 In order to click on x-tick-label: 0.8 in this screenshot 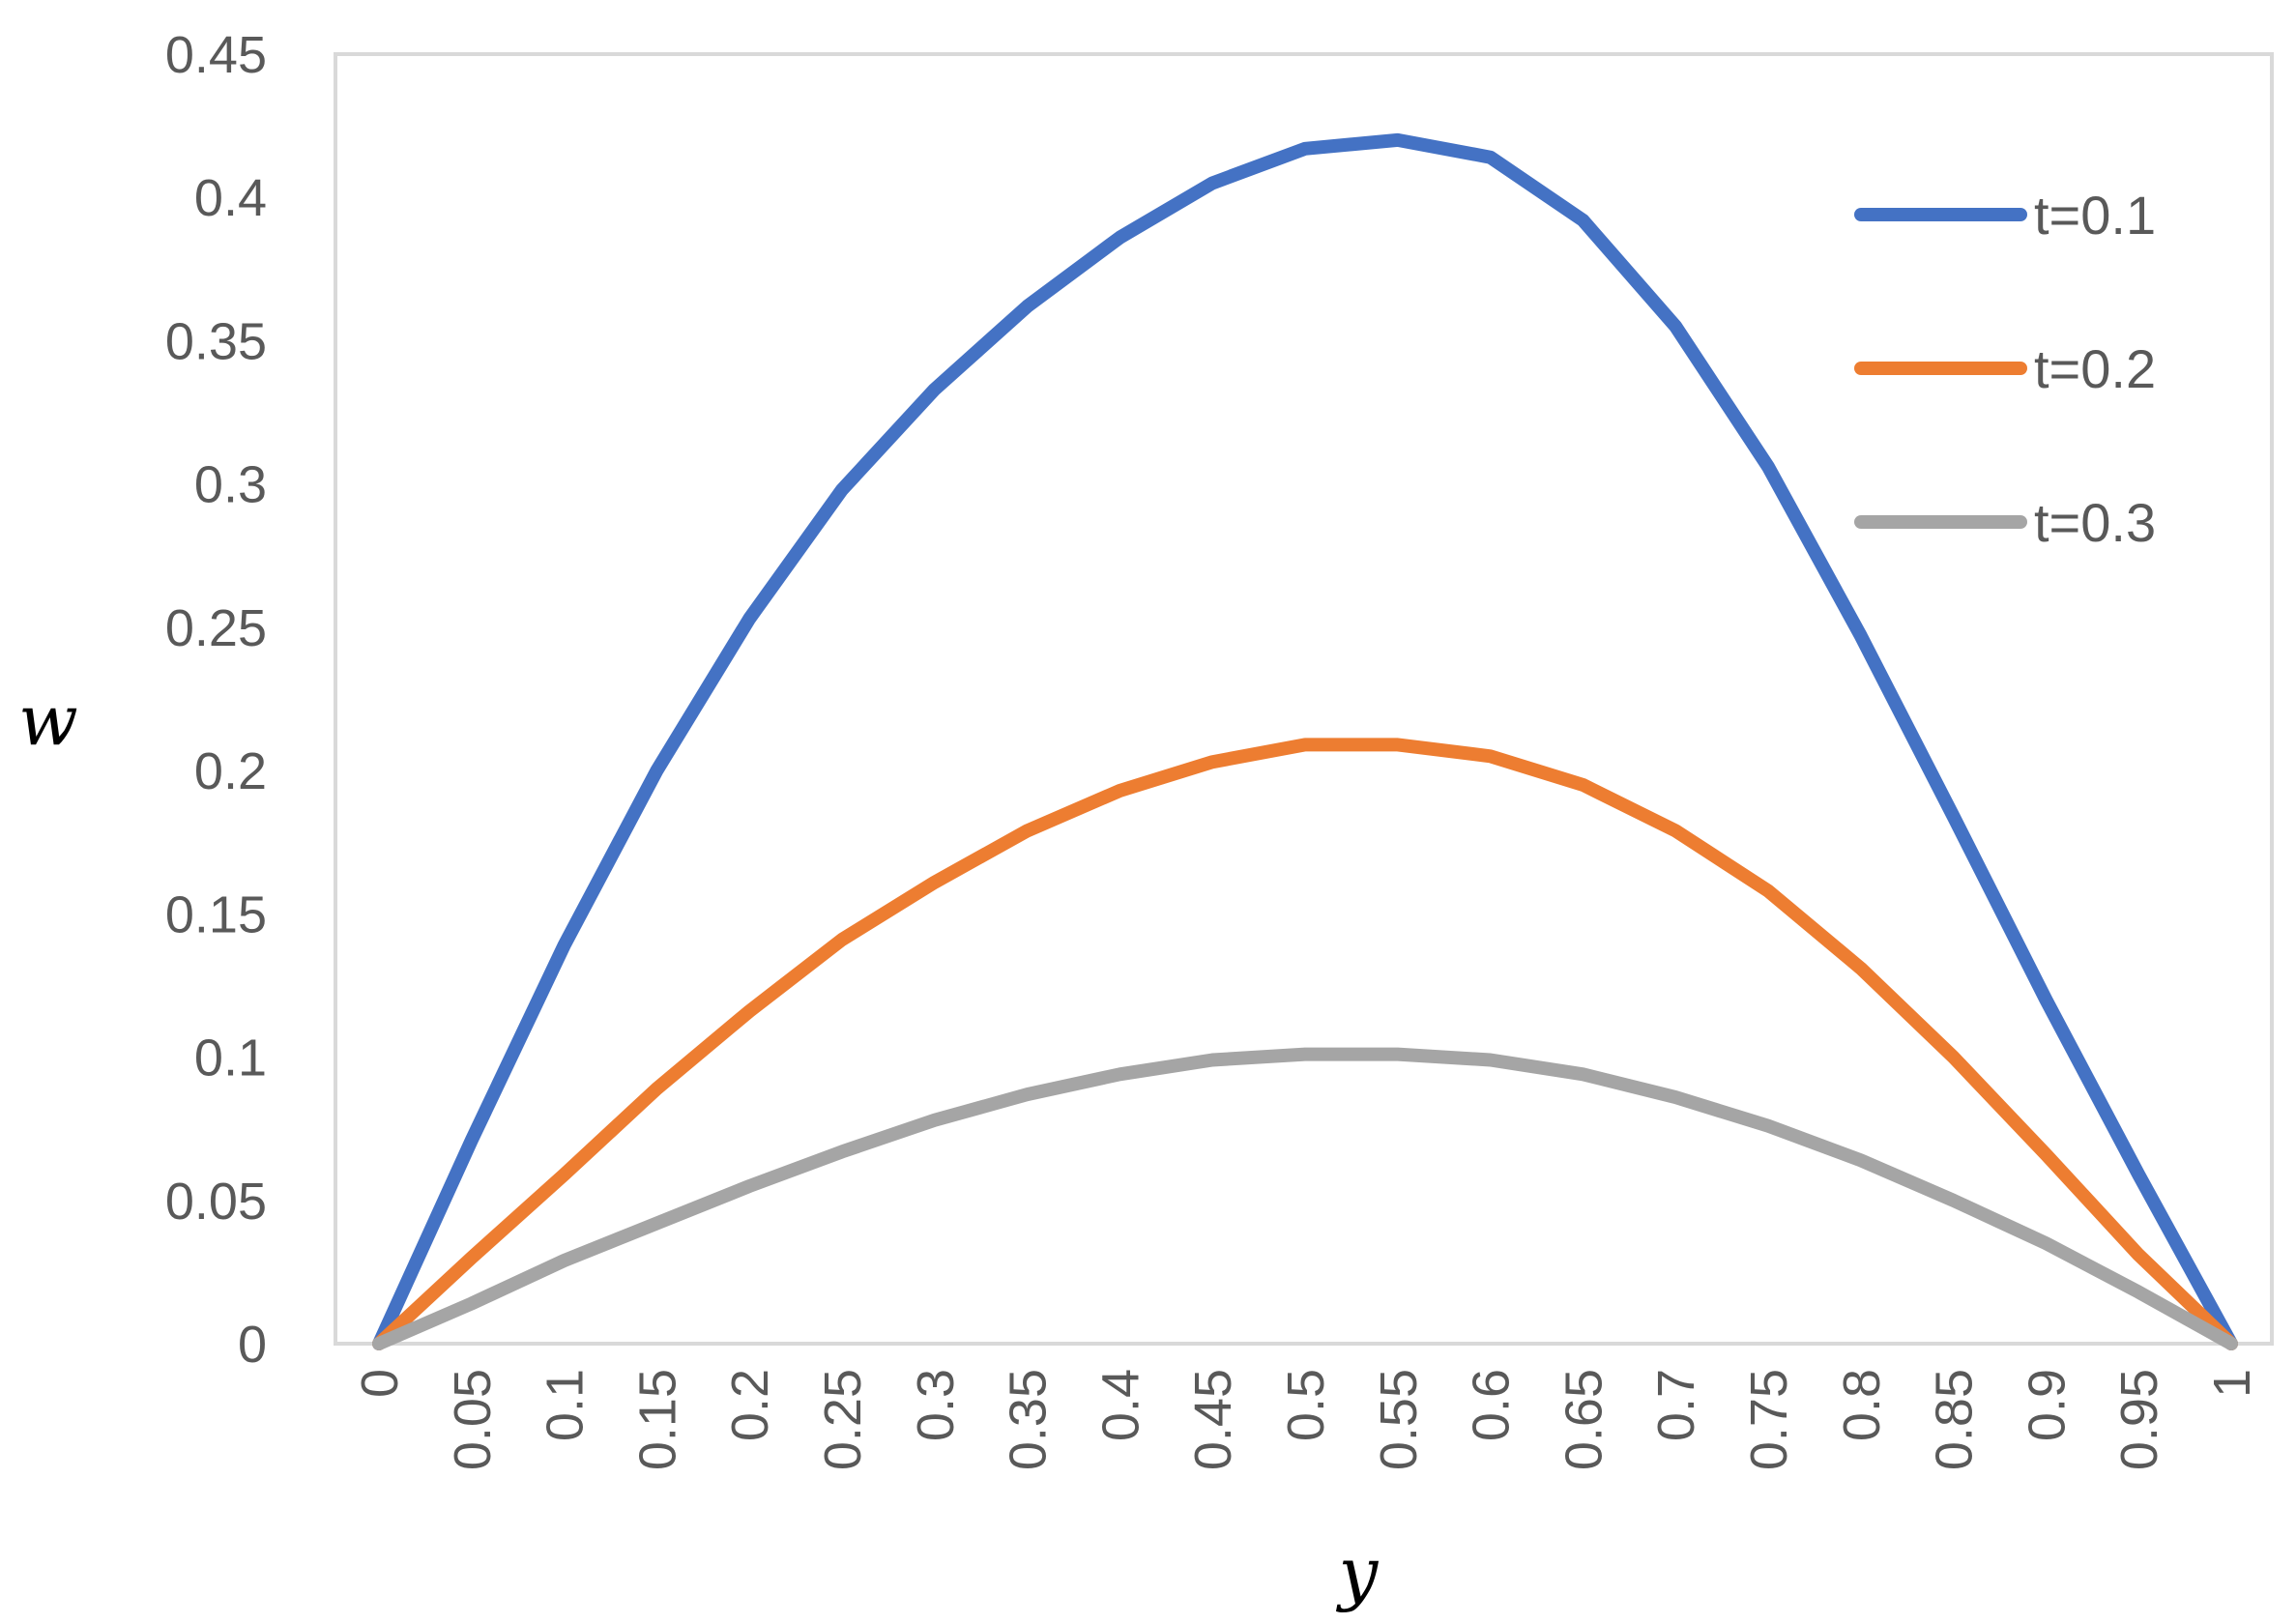, I will do `click(1862, 1405)`.